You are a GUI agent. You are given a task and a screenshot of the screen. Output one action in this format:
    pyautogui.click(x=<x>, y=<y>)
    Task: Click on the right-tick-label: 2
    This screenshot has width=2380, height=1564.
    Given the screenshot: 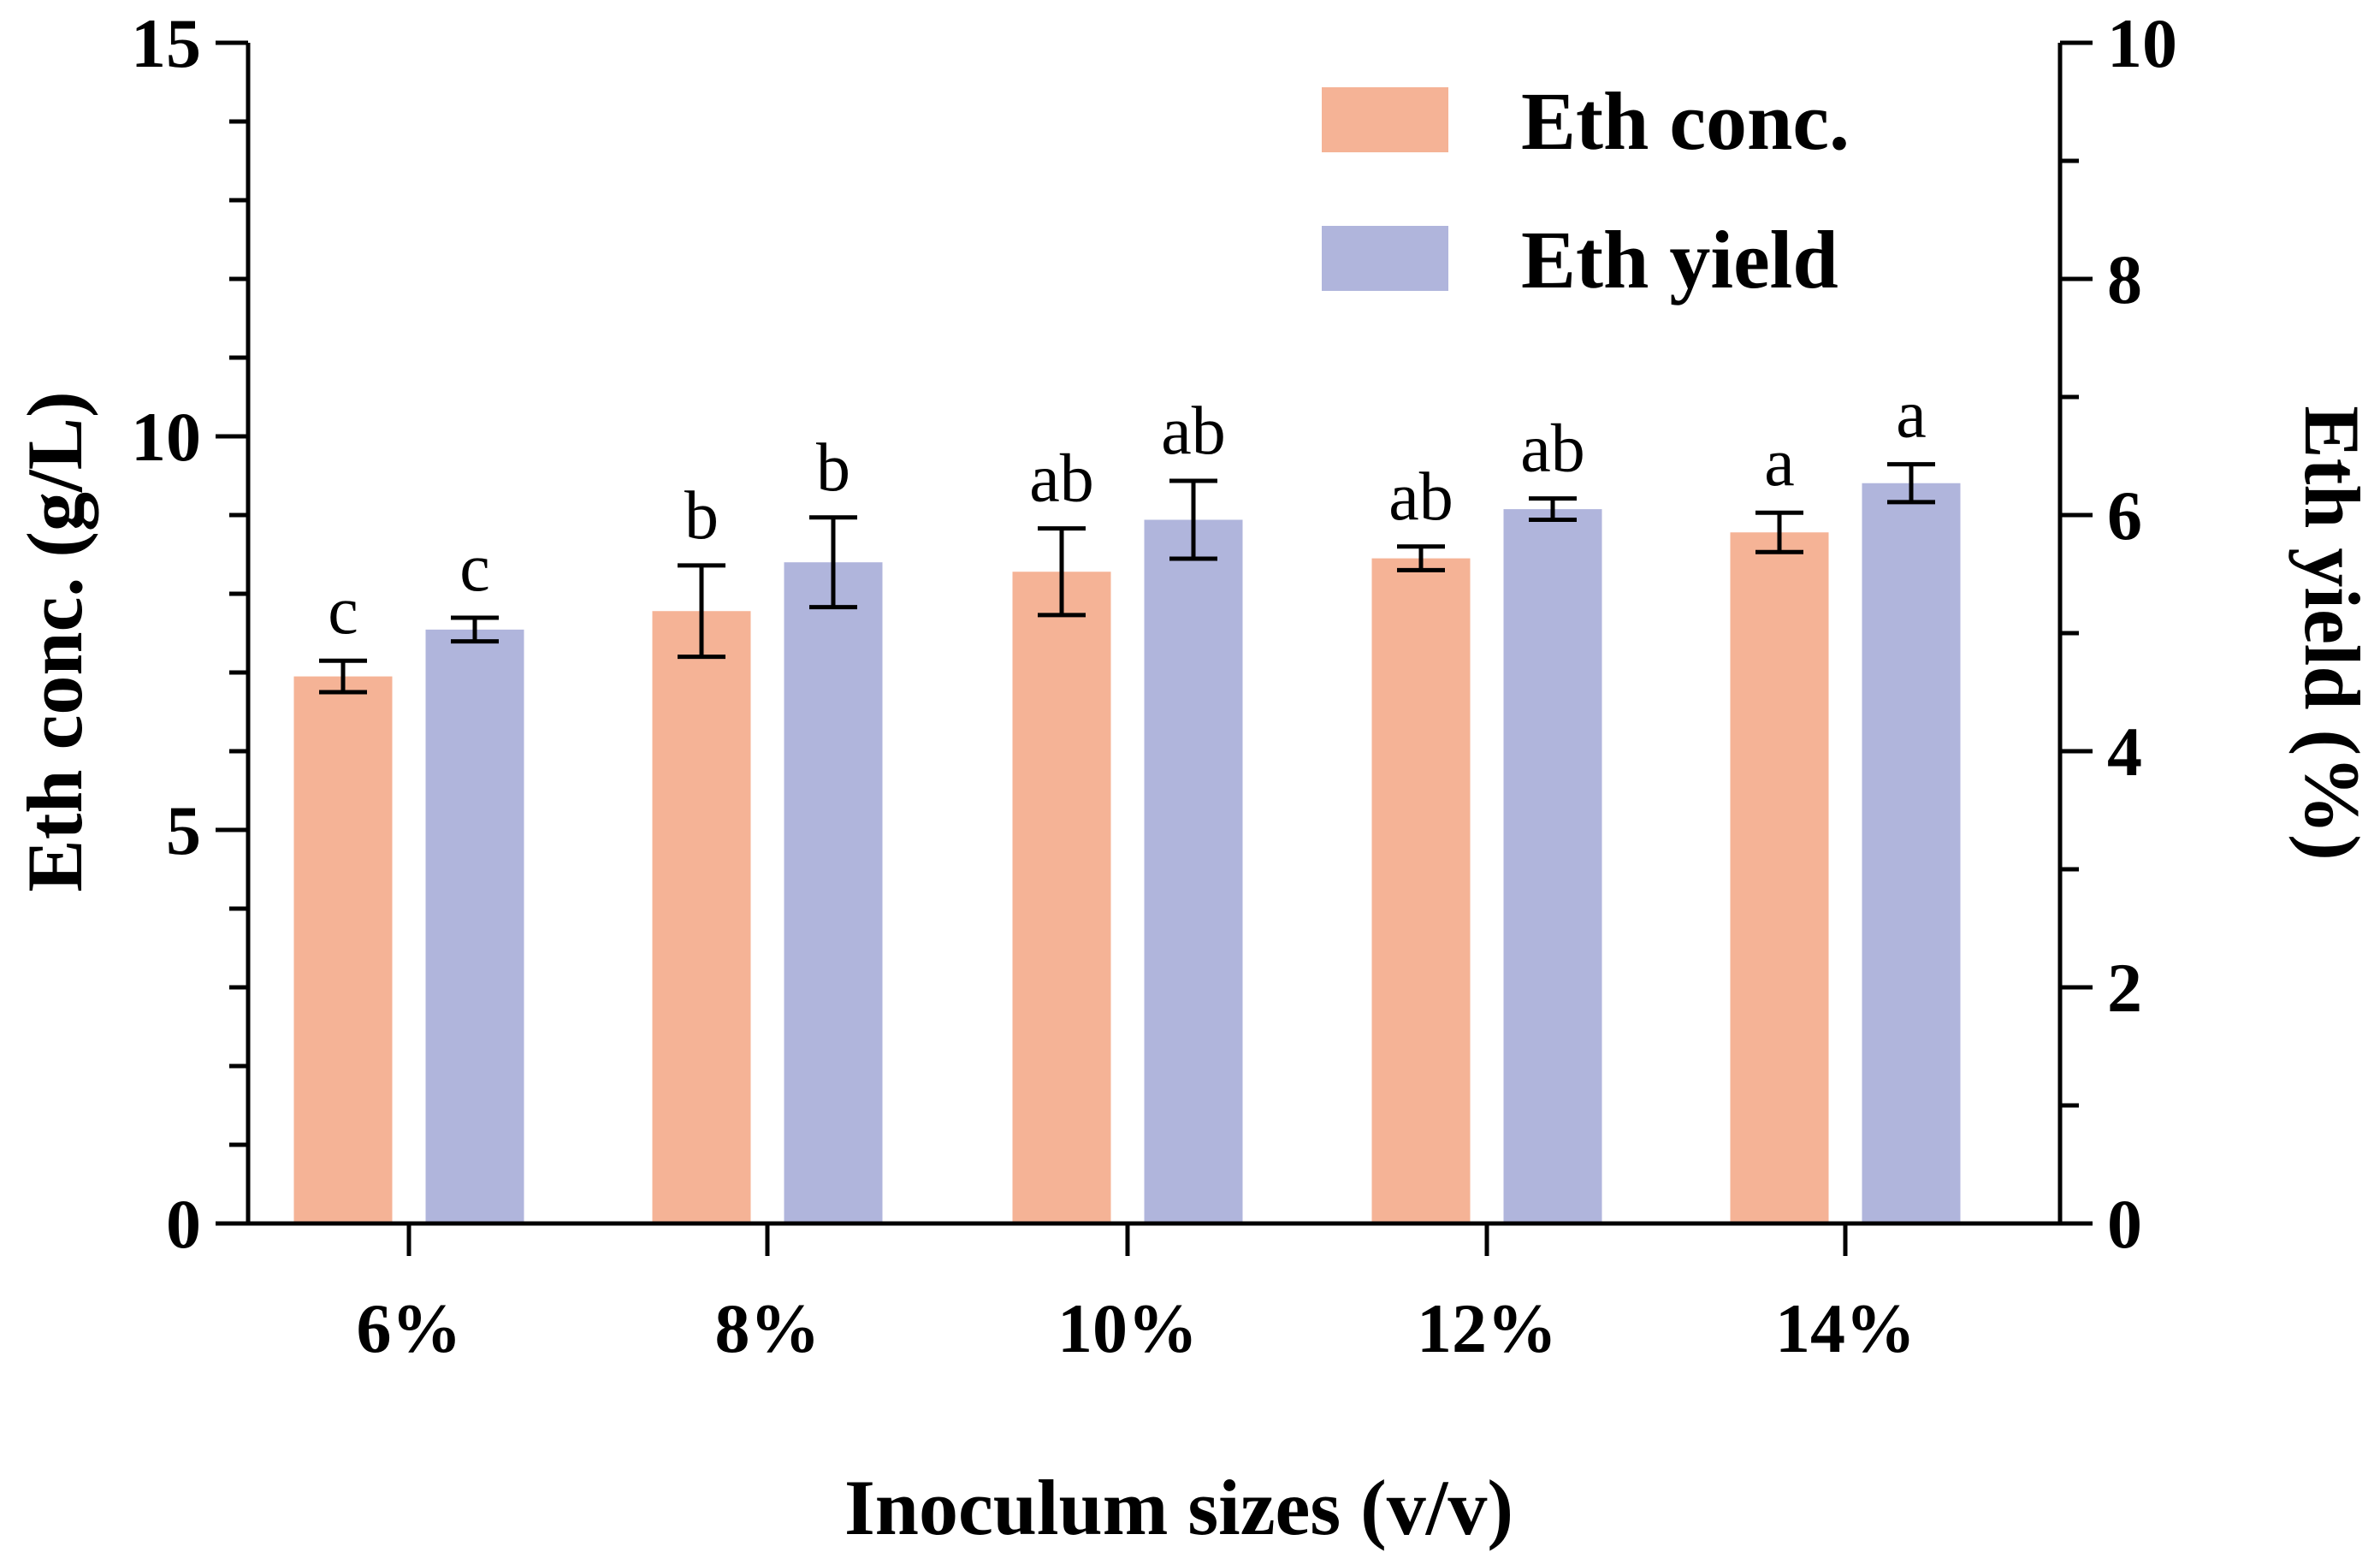 What is the action you would take?
    pyautogui.click(x=2124, y=988)
    